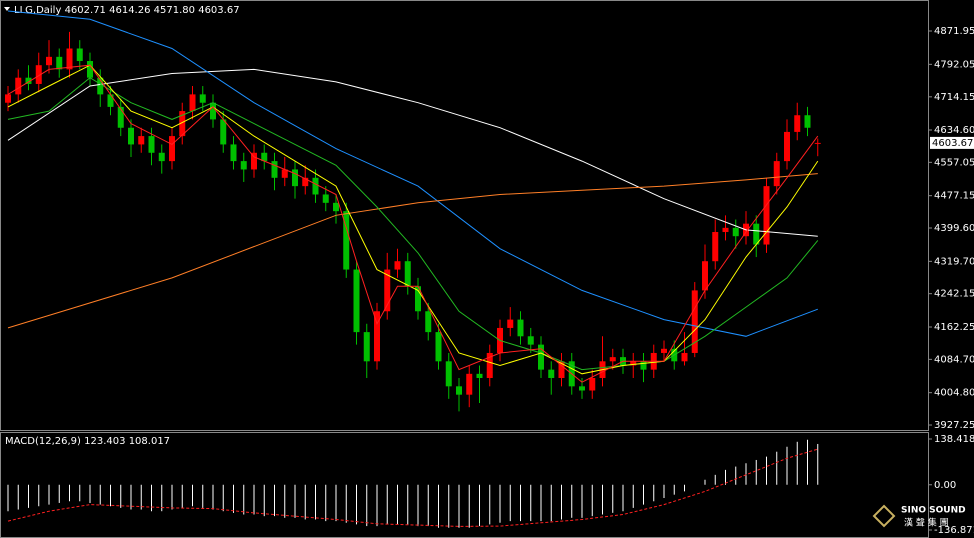 This screenshot has height=538, width=974. Describe the element at coordinates (954, 162) in the screenshot. I see `y-tick-label: 4557.05` at that location.